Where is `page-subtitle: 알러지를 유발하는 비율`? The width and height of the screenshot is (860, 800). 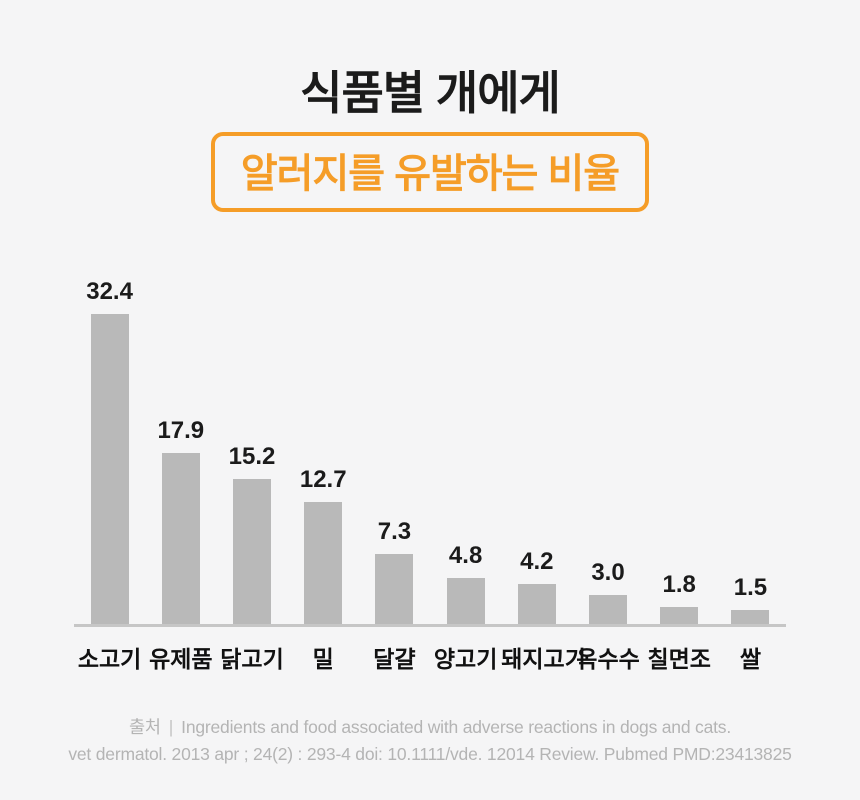 page-subtitle: 알러지를 유발하는 비율 is located at coordinates (430, 174).